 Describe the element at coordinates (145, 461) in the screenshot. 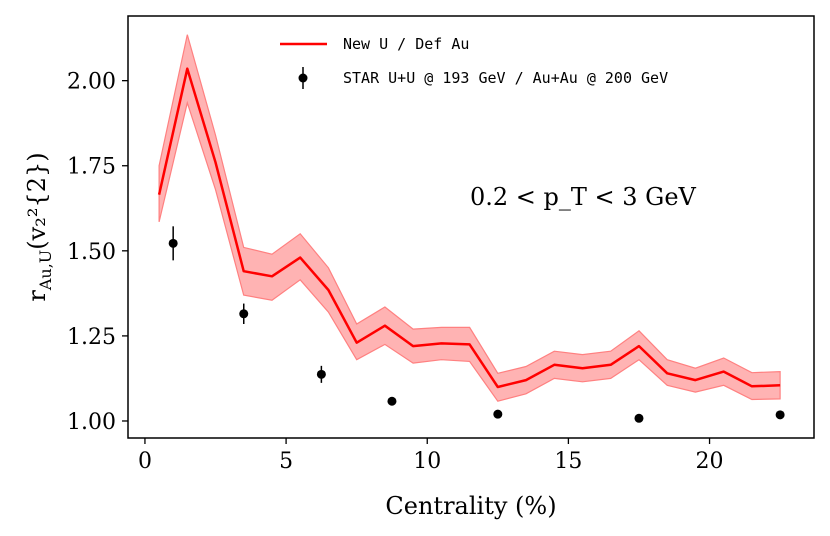

I see `x-tick-label: 0` at that location.